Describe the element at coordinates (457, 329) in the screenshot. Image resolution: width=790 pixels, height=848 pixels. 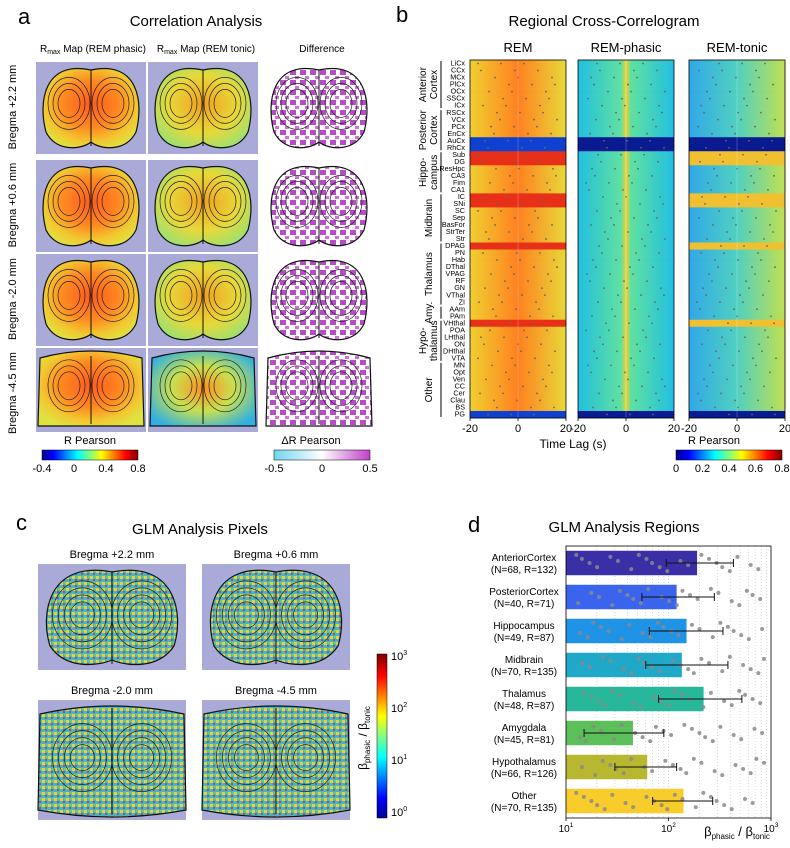
I see `region-label: POA` at that location.